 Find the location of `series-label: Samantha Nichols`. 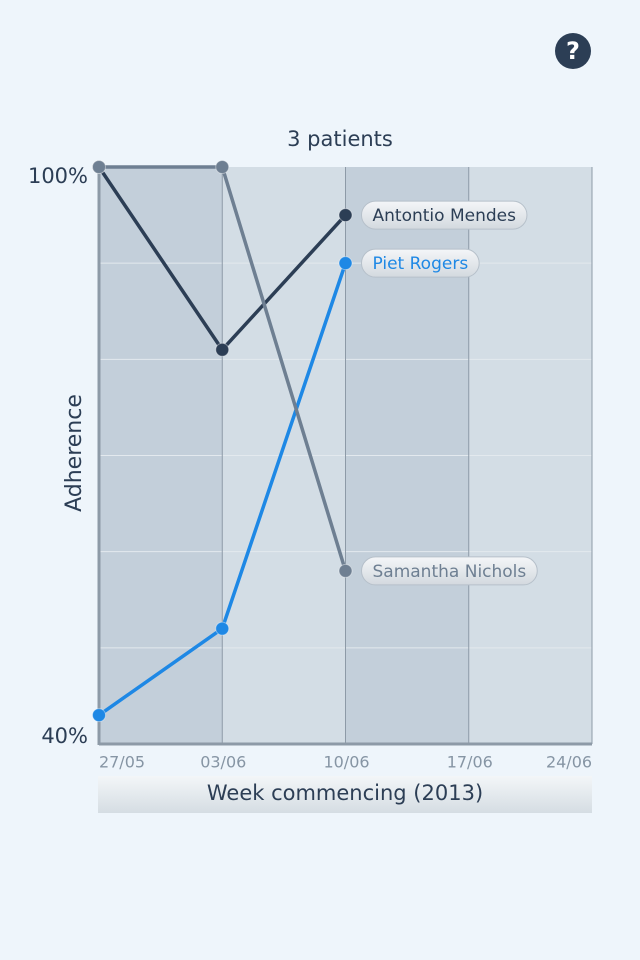

series-label: Samantha Nichols is located at coordinates (449, 571).